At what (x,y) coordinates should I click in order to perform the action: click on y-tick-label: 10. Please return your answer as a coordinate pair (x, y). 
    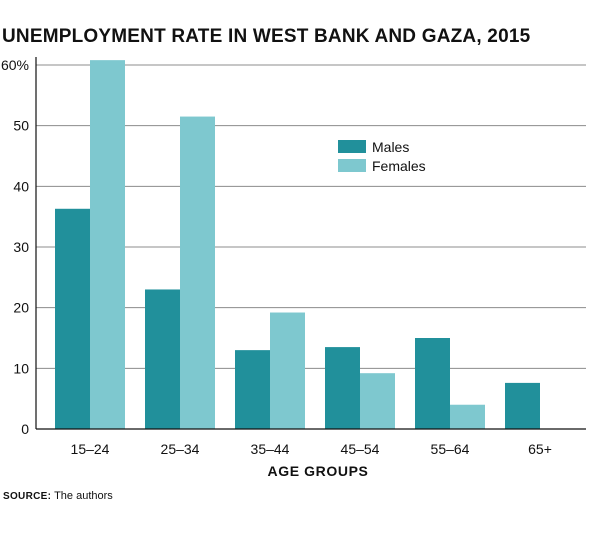
    Looking at the image, I should click on (21, 368).